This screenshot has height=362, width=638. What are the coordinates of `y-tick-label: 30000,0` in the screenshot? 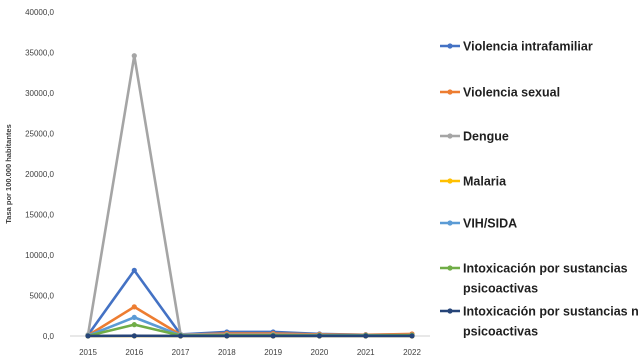 It's located at (39, 93).